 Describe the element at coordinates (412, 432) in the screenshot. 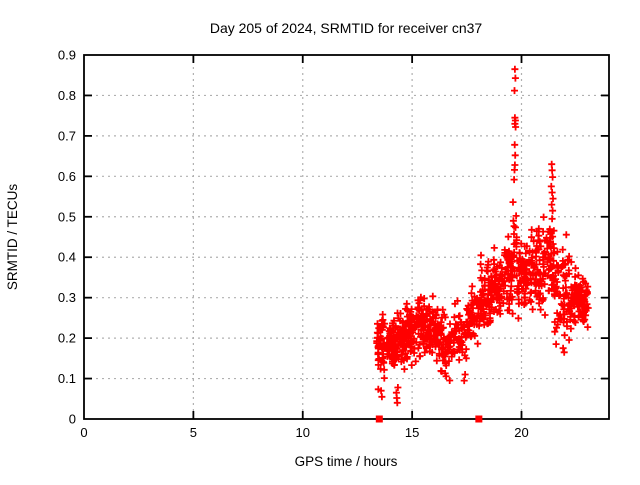

I see `x-tick-label: 15` at that location.